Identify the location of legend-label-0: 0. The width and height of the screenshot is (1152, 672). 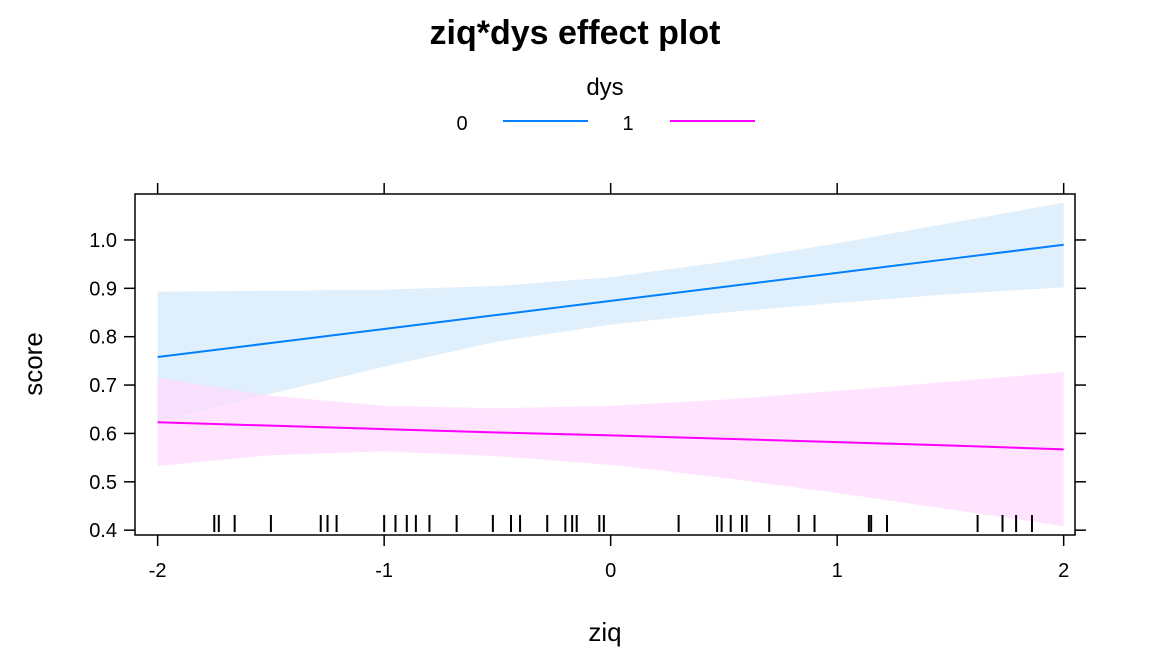
(461, 124).